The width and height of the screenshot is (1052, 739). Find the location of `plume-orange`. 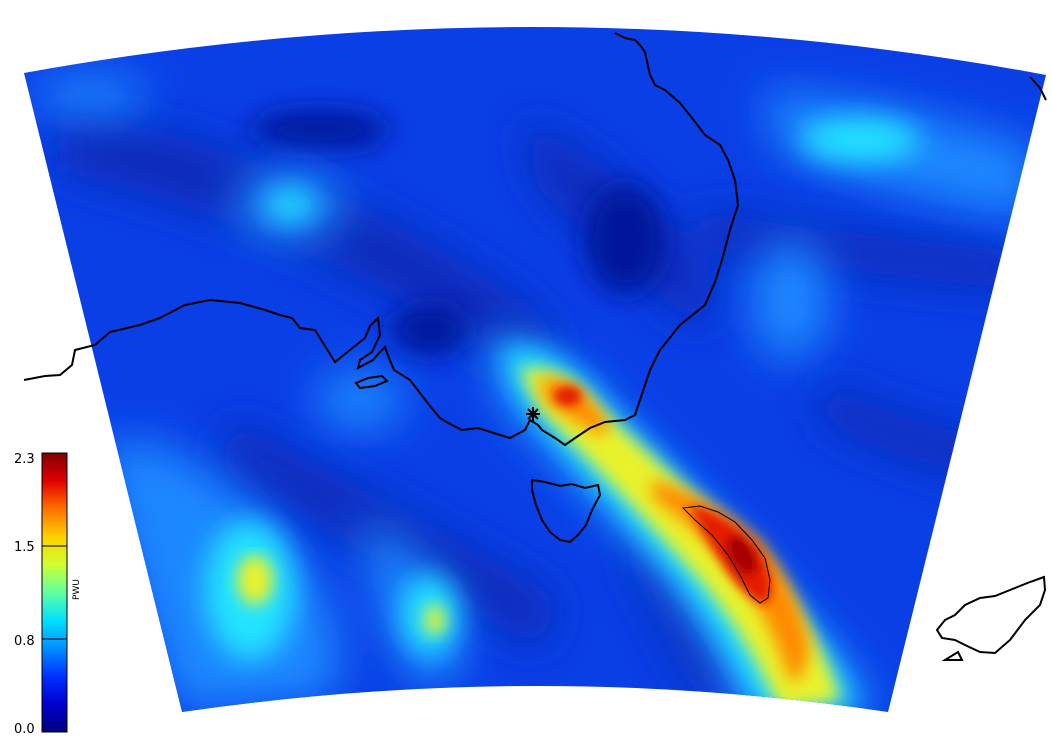

plume-orange is located at coordinates (730, 581).